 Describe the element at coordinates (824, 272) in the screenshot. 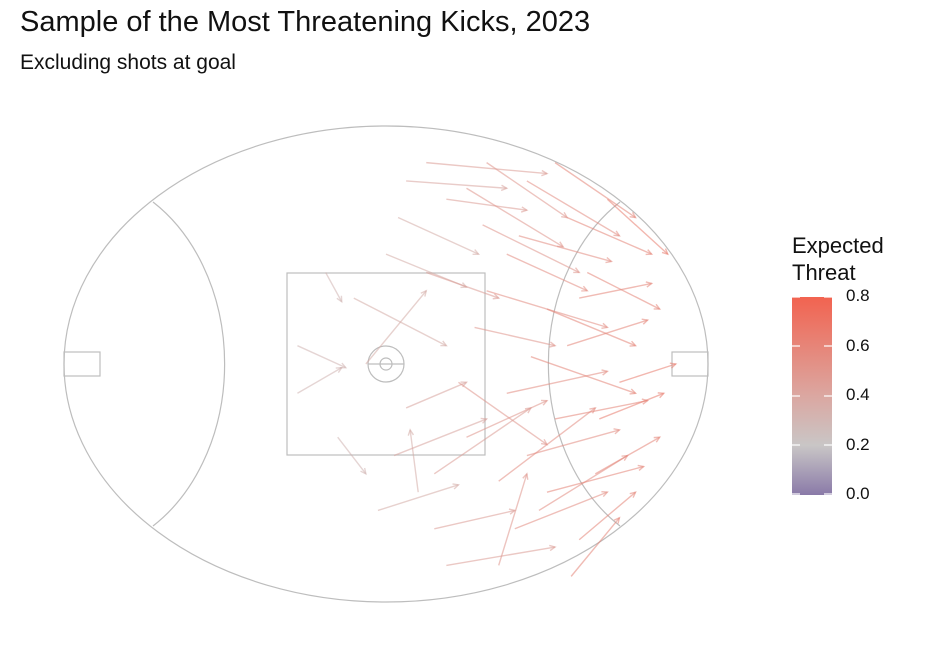

I see `legend-title-line-2: Threat` at that location.